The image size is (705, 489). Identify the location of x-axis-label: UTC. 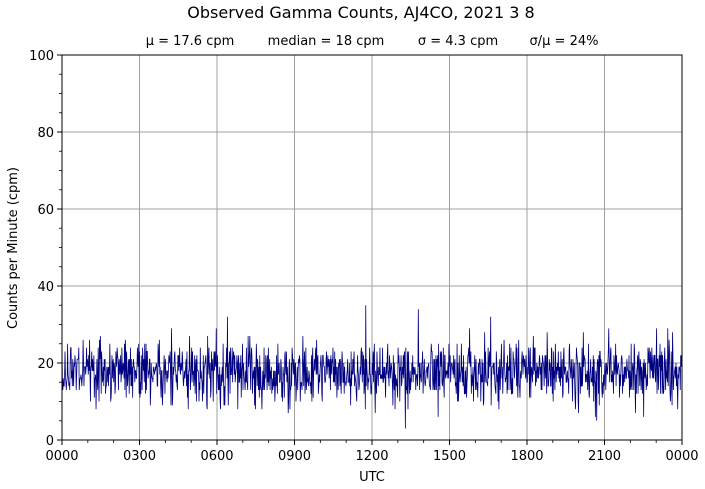
(372, 477).